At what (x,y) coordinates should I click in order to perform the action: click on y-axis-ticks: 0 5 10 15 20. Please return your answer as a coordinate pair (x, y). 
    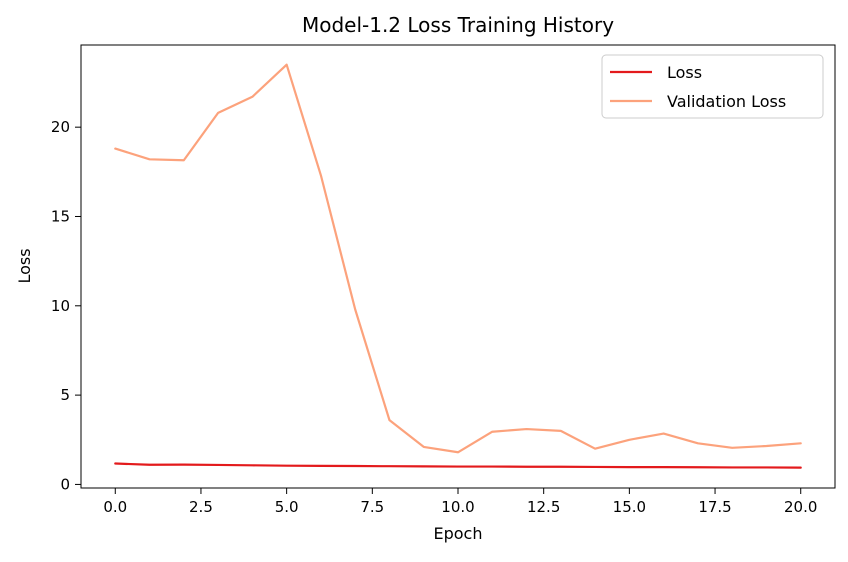
    Looking at the image, I should click on (66, 305).